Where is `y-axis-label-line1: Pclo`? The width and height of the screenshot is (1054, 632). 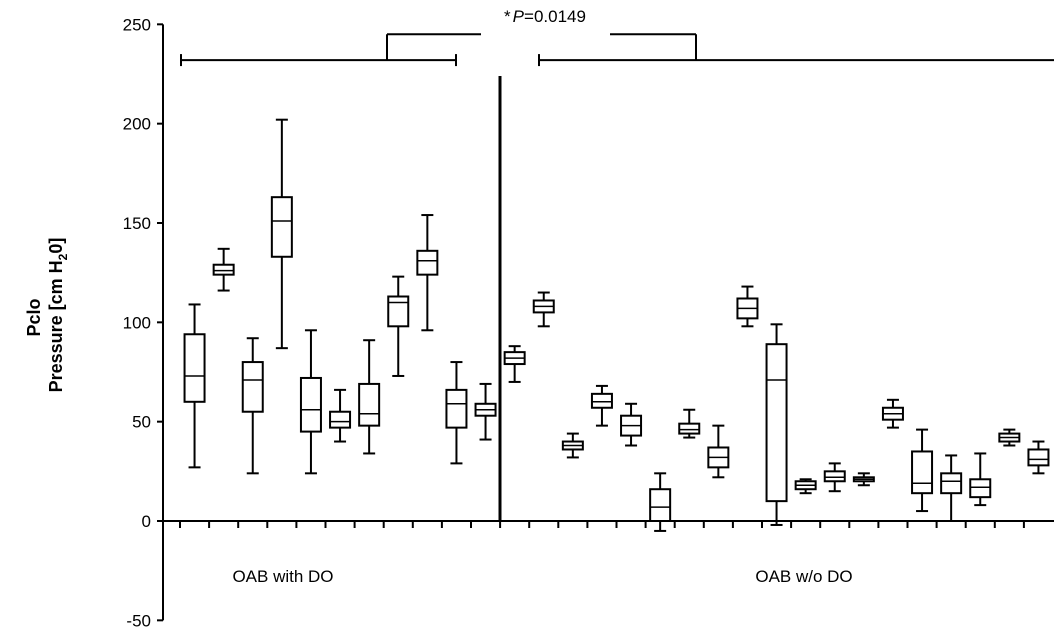 y-axis-label-line1: Pclo is located at coordinates (34, 317).